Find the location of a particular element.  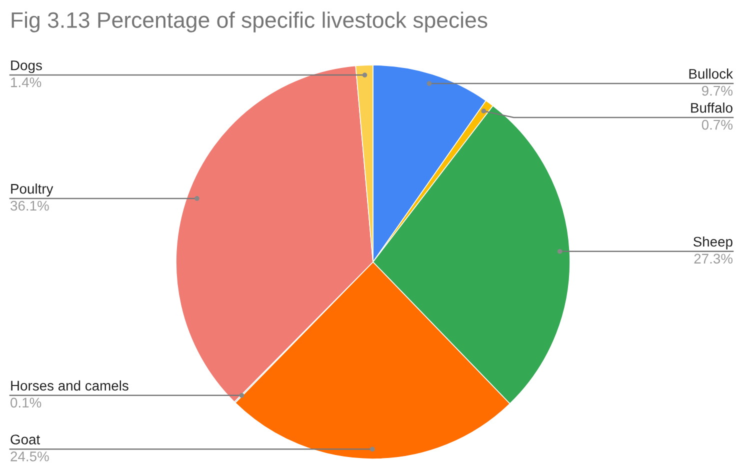

data-label: 36.1% is located at coordinates (29, 205).